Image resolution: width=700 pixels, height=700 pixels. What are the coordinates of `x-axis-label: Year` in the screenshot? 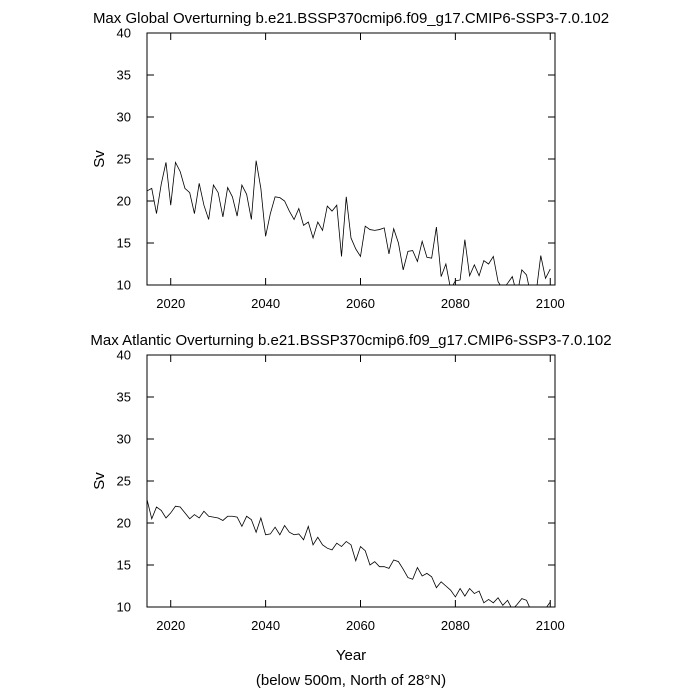 It's located at (351, 655).